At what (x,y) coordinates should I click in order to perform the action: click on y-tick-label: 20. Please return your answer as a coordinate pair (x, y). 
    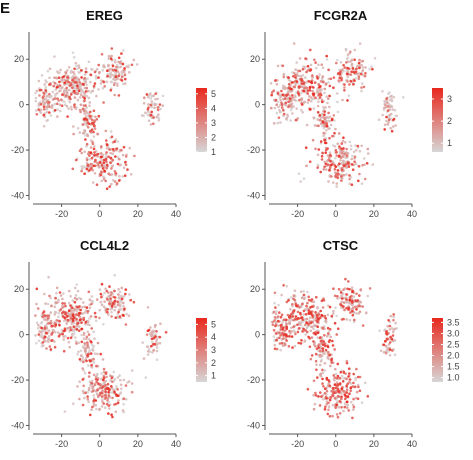
    Looking at the image, I should click on (19, 289).